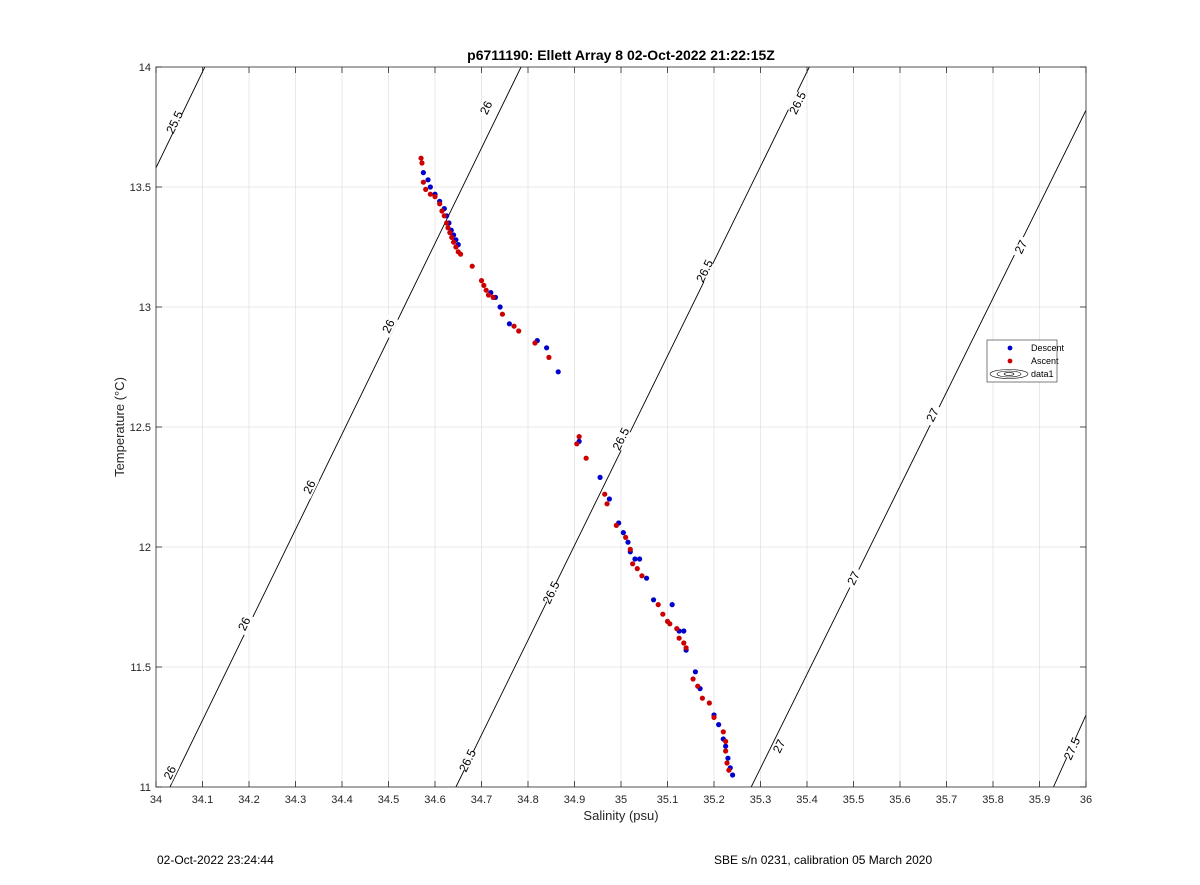 The width and height of the screenshot is (1200, 885). What do you see at coordinates (140, 668) in the screenshot?
I see `y-tick-label: 11.5` at bounding box center [140, 668].